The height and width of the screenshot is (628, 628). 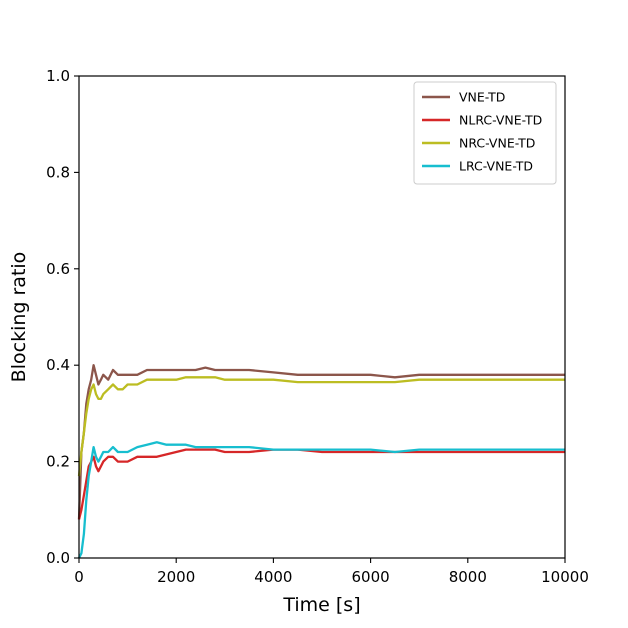 What do you see at coordinates (19, 317) in the screenshot?
I see `y-axis-title: Blocking ratio` at bounding box center [19, 317].